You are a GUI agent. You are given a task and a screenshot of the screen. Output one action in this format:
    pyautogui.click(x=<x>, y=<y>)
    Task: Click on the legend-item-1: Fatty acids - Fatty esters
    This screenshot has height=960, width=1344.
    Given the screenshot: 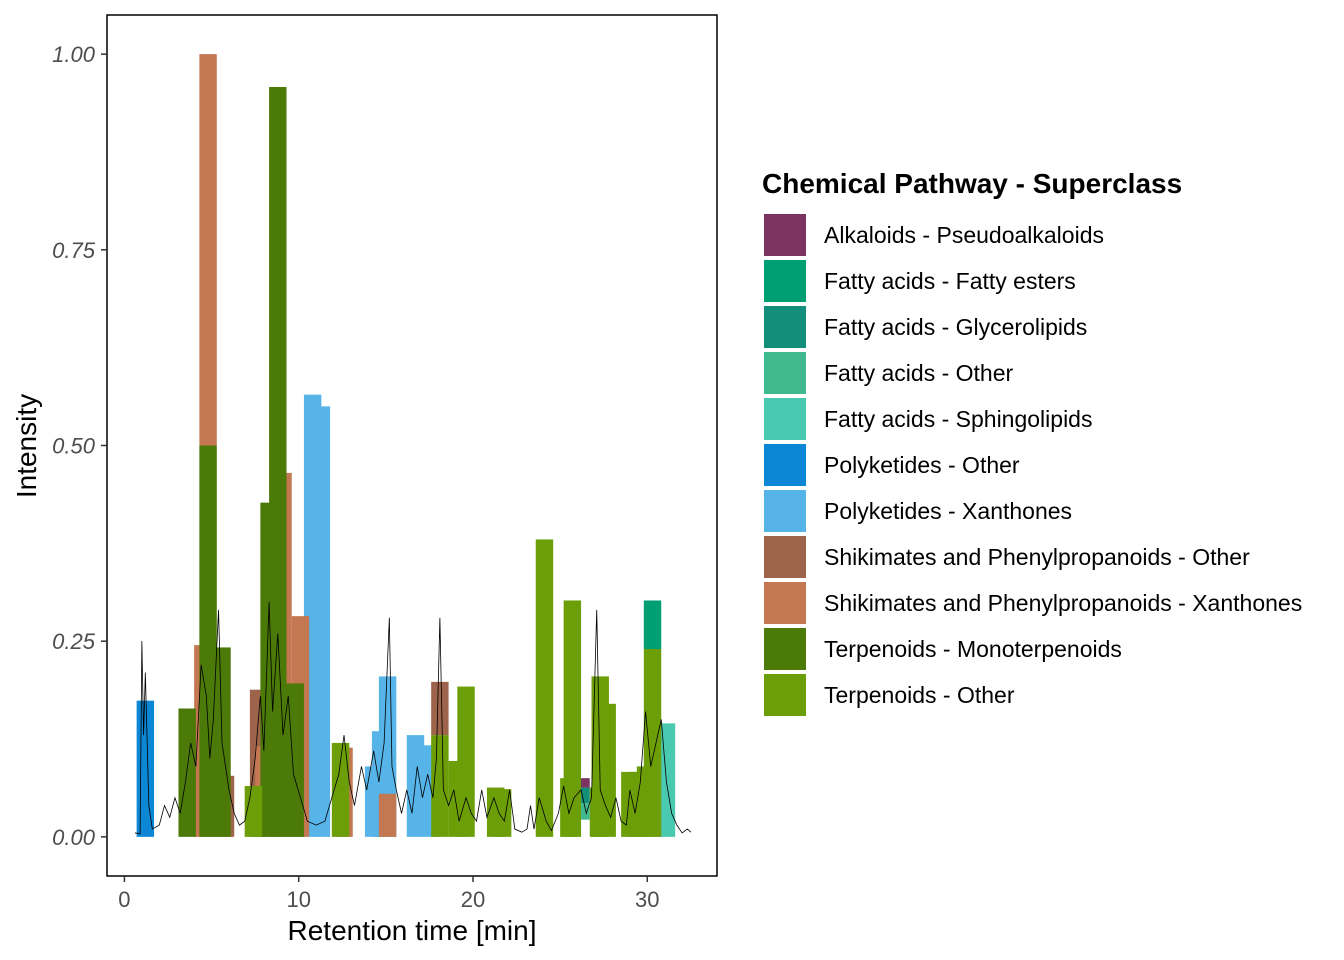 What is the action you would take?
    pyautogui.click(x=1032, y=281)
    